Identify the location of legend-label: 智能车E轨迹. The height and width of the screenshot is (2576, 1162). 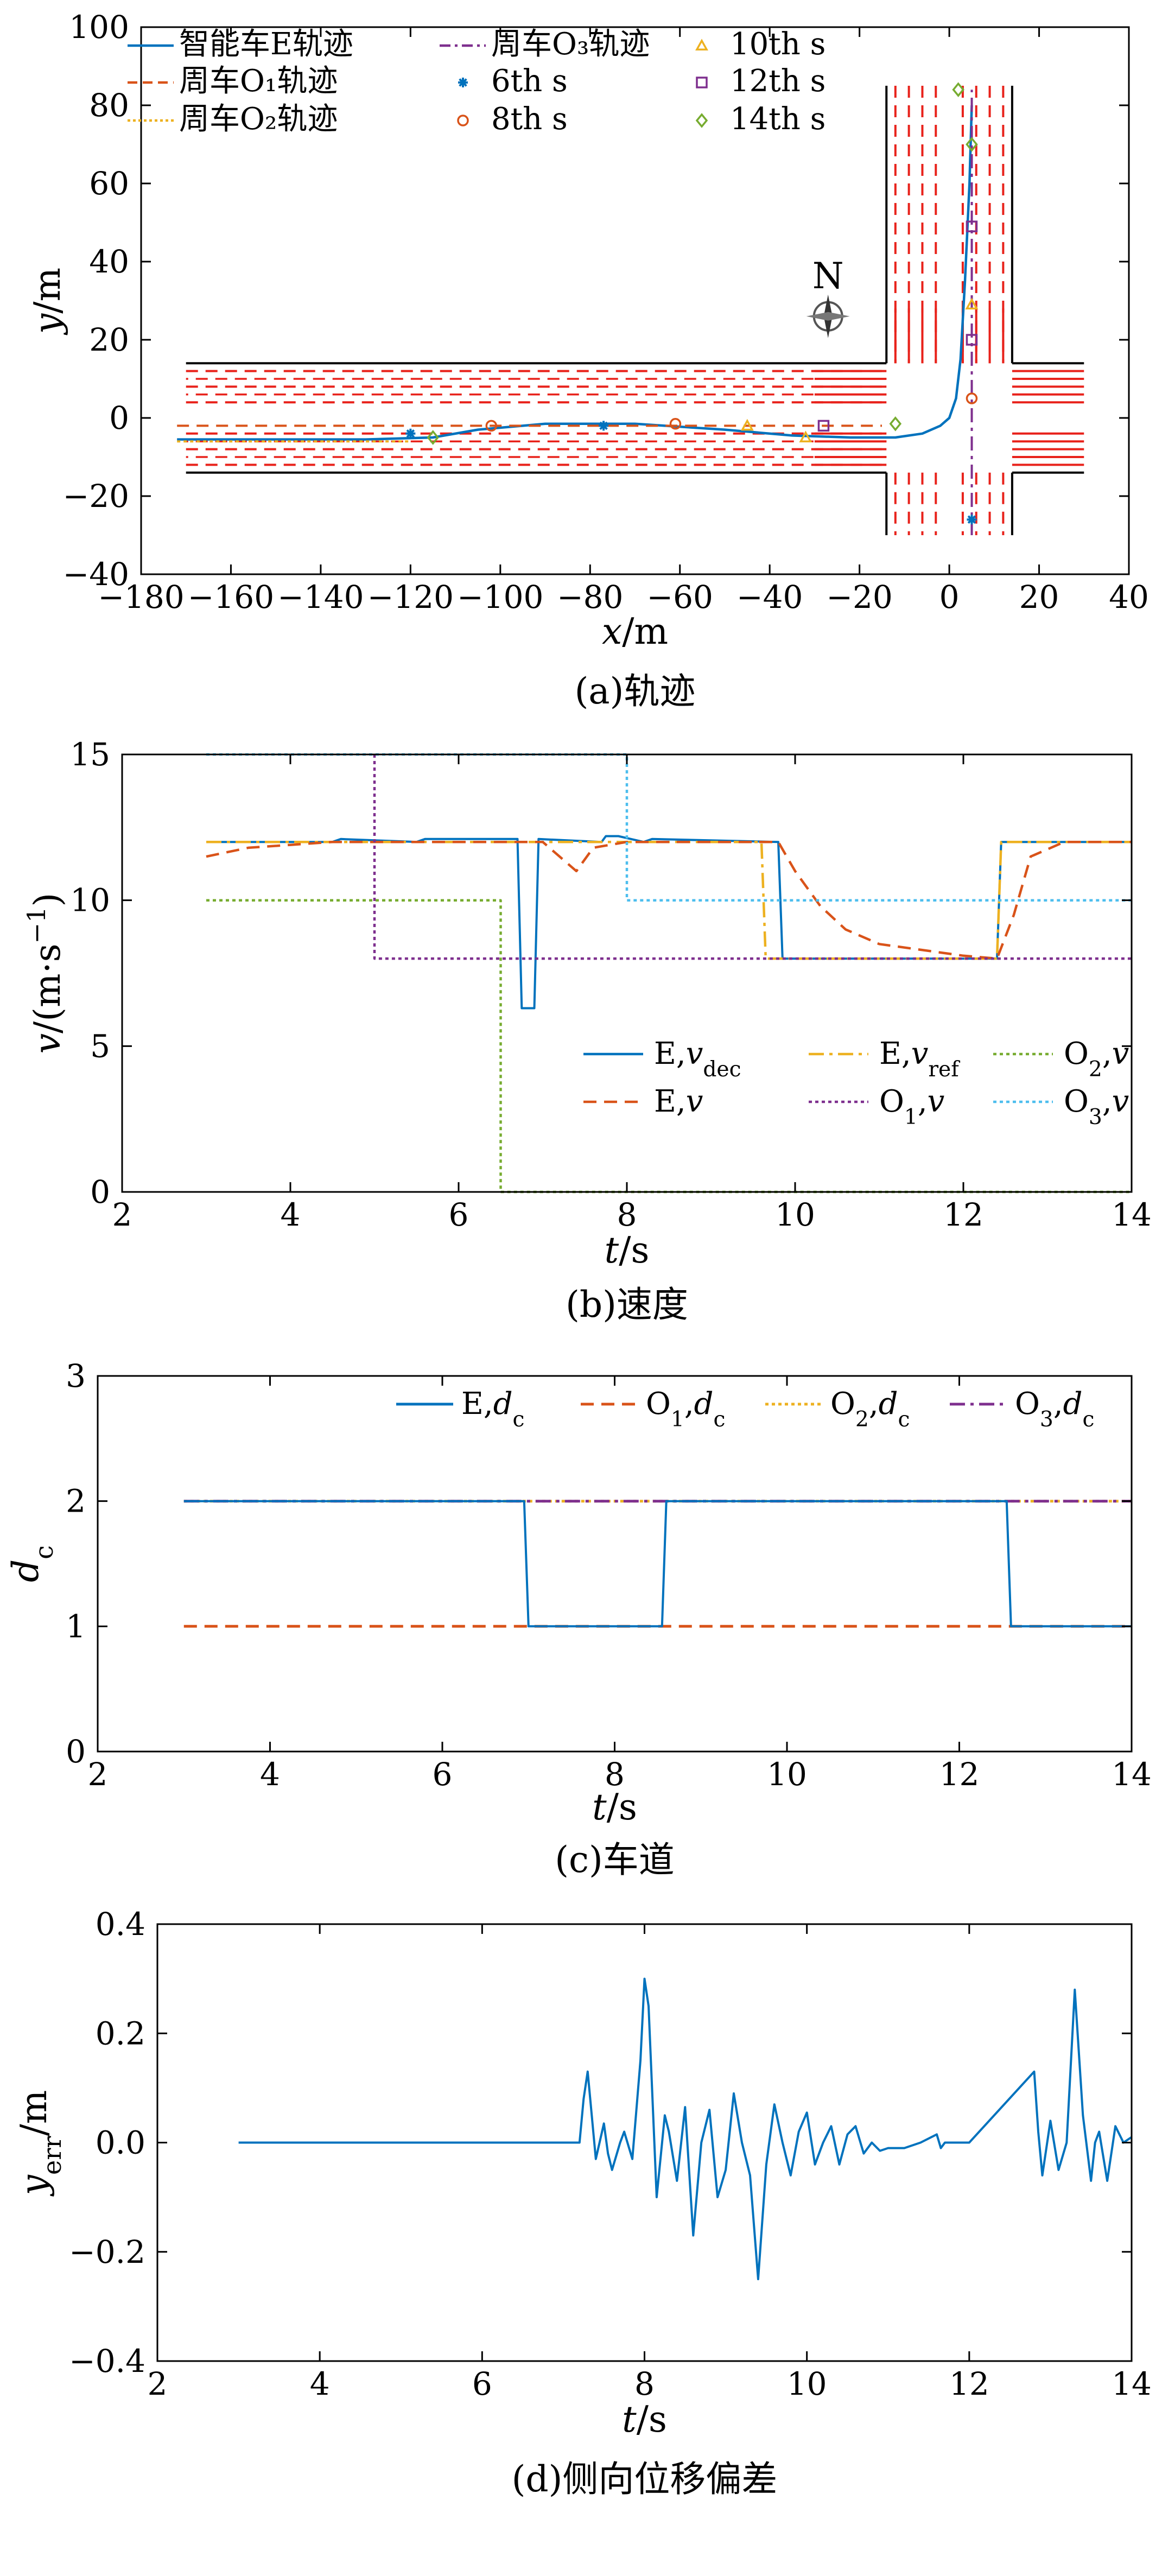
(266, 44).